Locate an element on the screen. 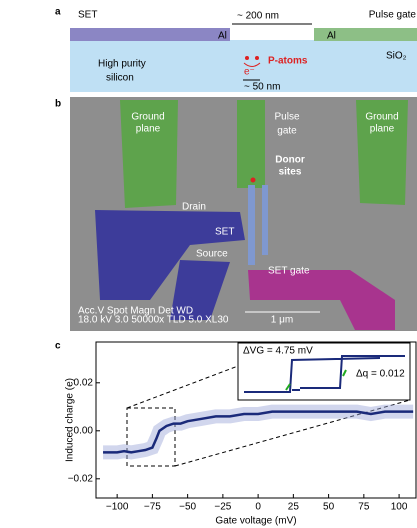  gate-electrode is located at coordinates (365, 34).